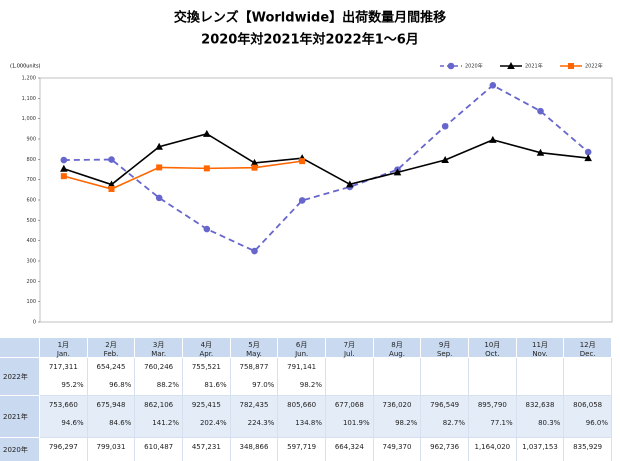 Image resolution: width=620 pixels, height=461 pixels. I want to click on data-cell: 796,549 82.7%, so click(445, 417).